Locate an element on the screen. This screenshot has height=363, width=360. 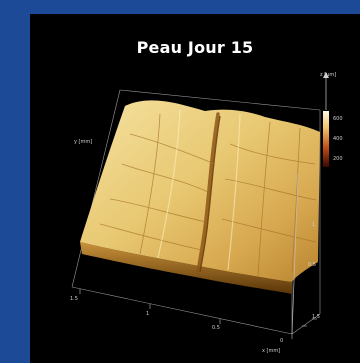
surface-front-edge is located at coordinates (186, 268).